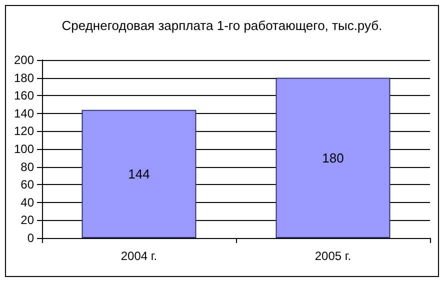 This screenshot has height=282, width=444. What do you see at coordinates (333, 256) in the screenshot?
I see `x-tick-label: 2005 г.` at bounding box center [333, 256].